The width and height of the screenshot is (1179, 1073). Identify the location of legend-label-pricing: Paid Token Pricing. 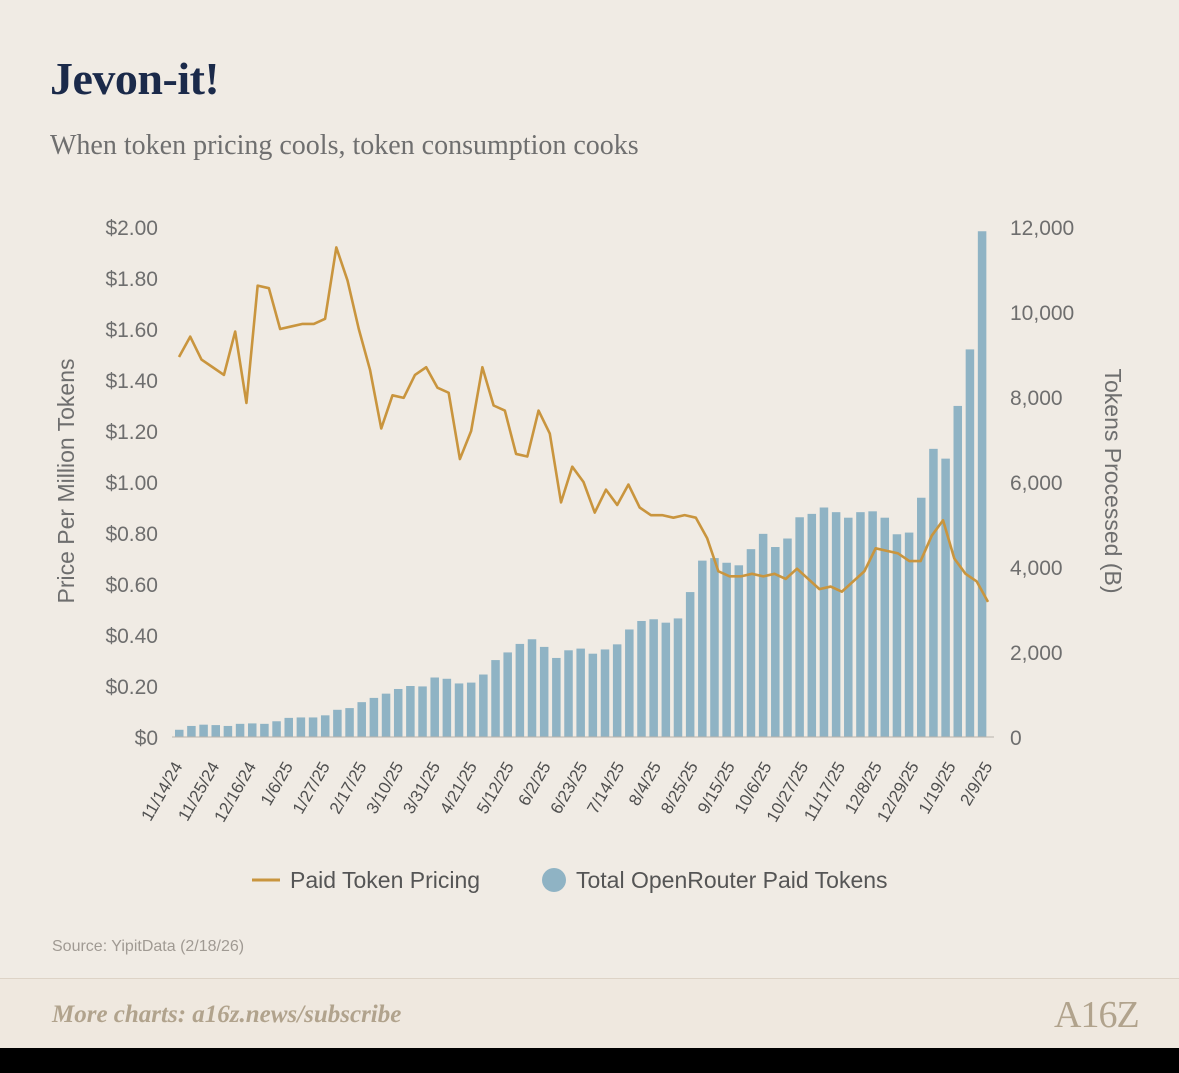
(385, 880).